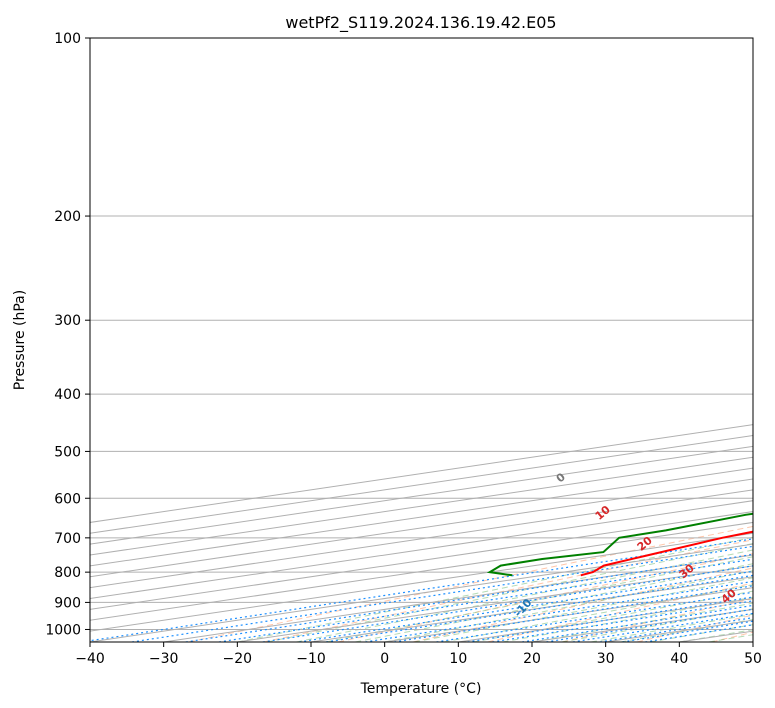  What do you see at coordinates (67, 573) in the screenshot?
I see `y-tick-label: 800` at bounding box center [67, 573].